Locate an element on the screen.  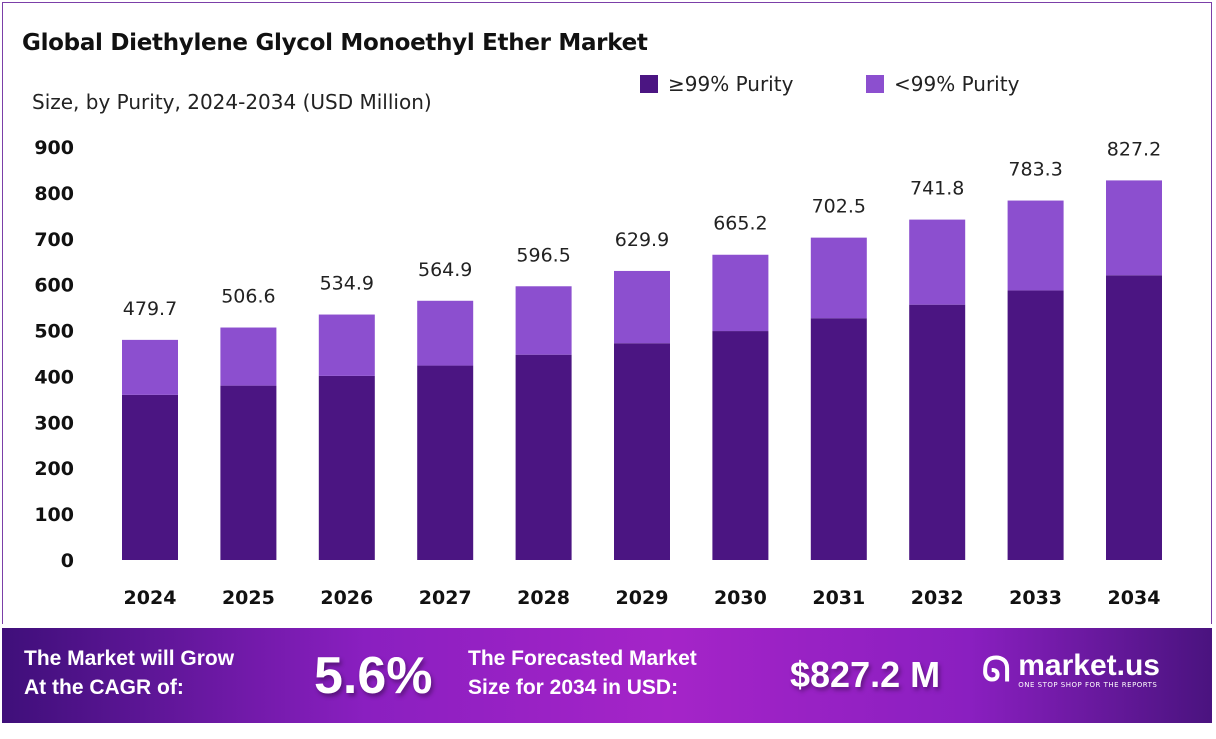
total-data-label: 596.5 is located at coordinates (543, 255).